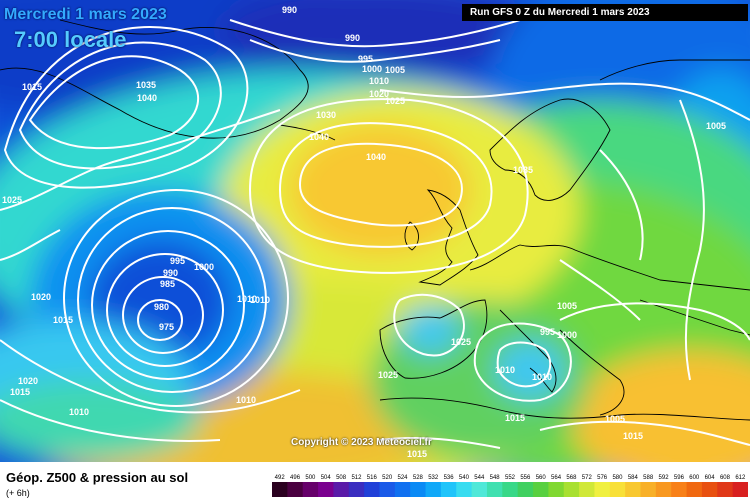 Image resolution: width=750 pixels, height=500 pixels. I want to click on scale-tick-label: 600, so click(694, 478).